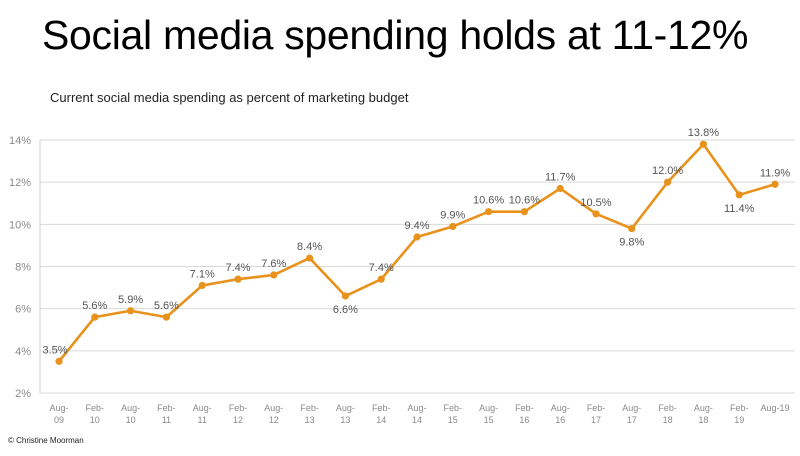 Image resolution: width=800 pixels, height=456 pixels. Describe the element at coordinates (381, 414) in the screenshot. I see `x-tick-label: Feb-14` at that location.